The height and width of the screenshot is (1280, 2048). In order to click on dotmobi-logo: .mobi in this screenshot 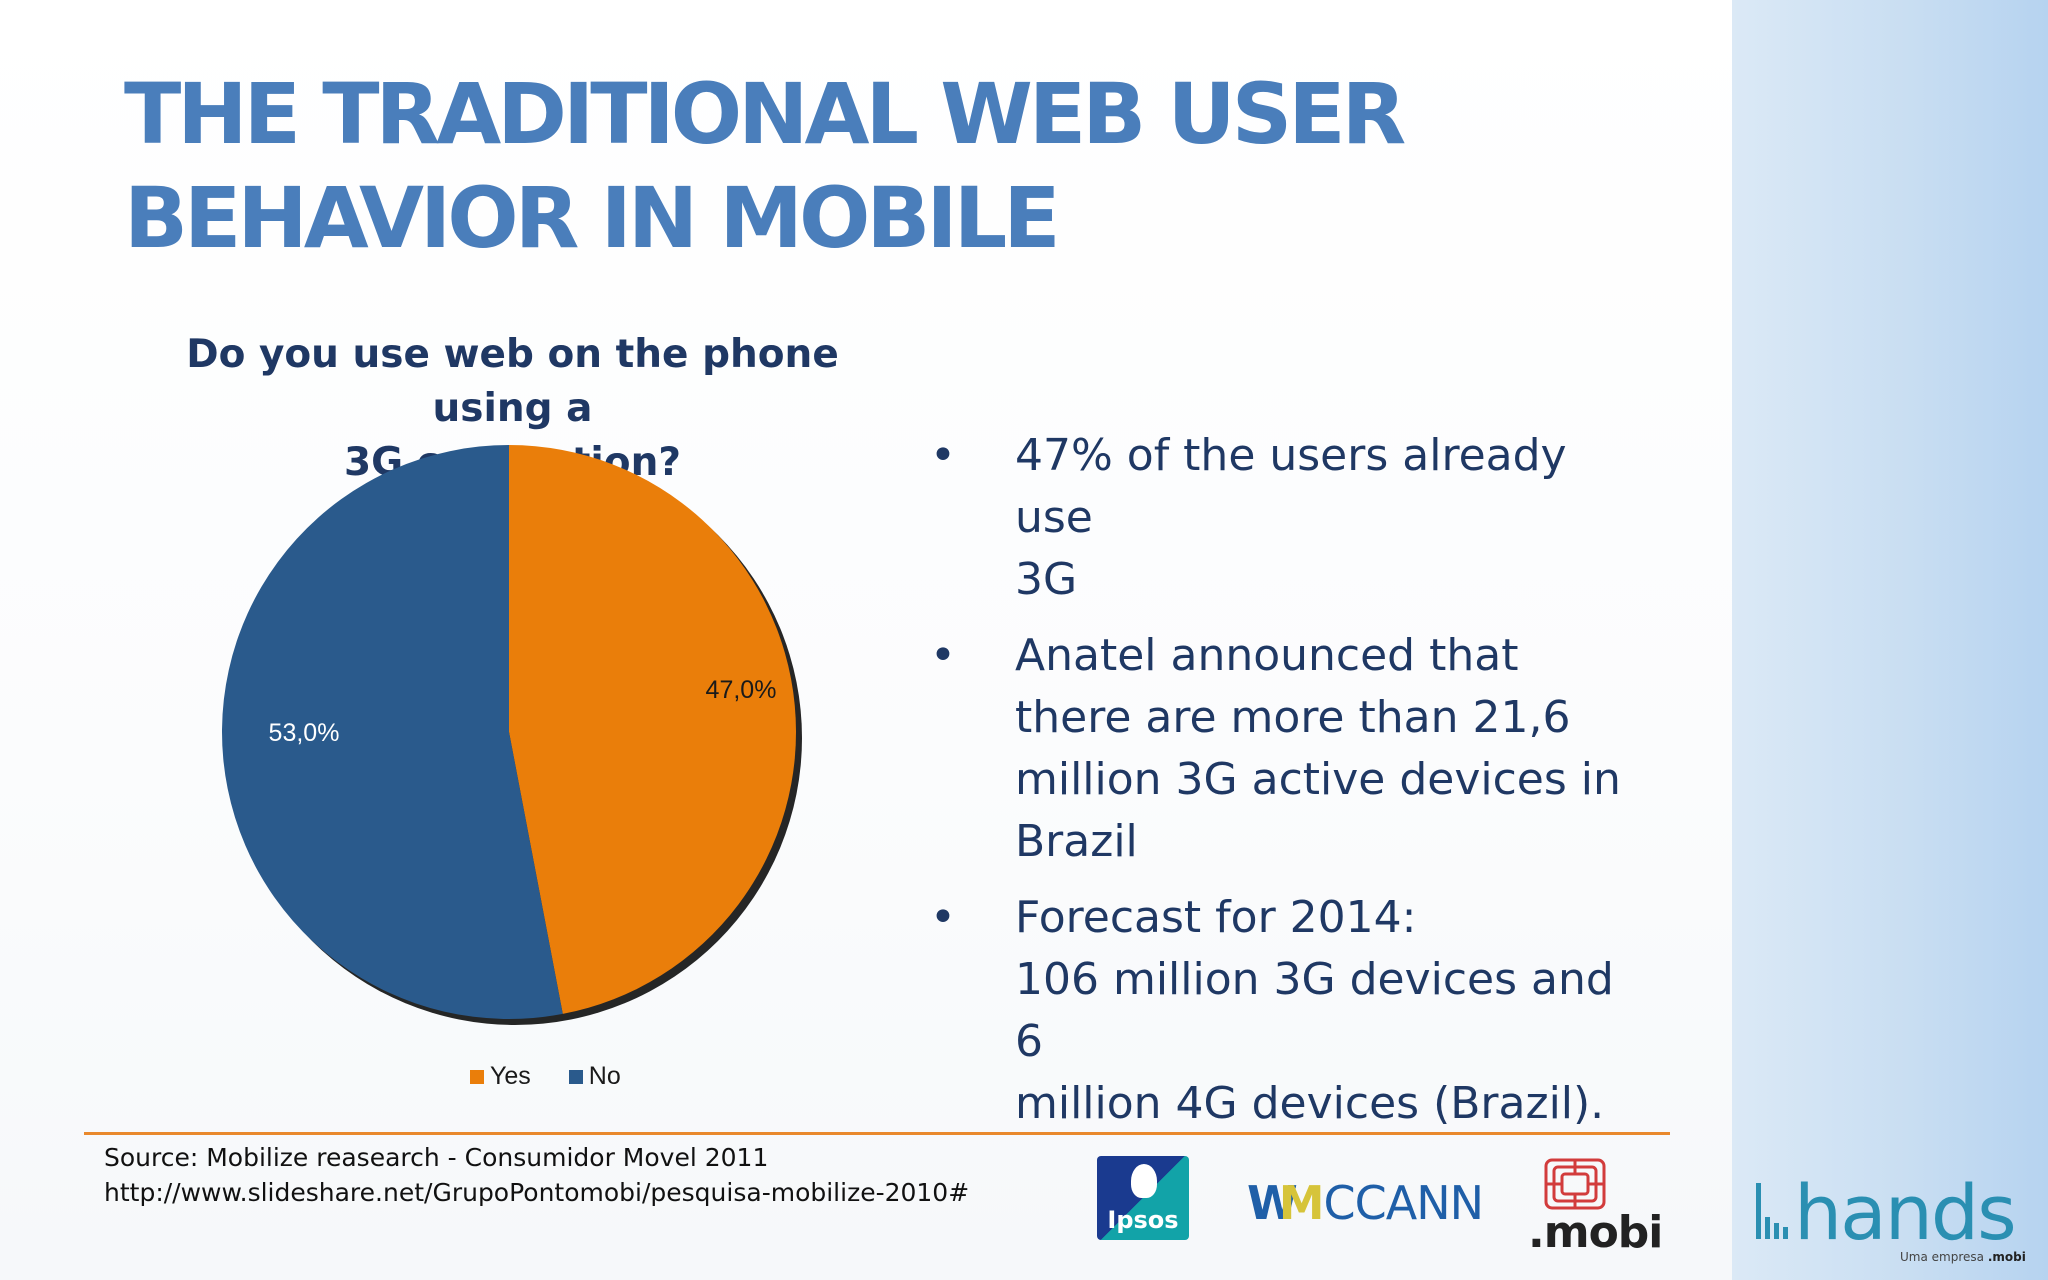, I will do `click(1600, 1206)`.